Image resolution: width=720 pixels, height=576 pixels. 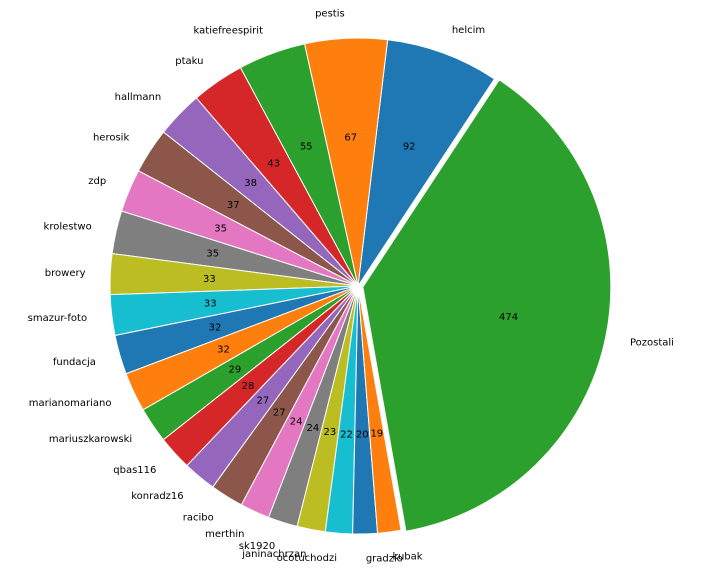 What do you see at coordinates (157, 496) in the screenshot?
I see `category-label-konradz16: konradz16` at bounding box center [157, 496].